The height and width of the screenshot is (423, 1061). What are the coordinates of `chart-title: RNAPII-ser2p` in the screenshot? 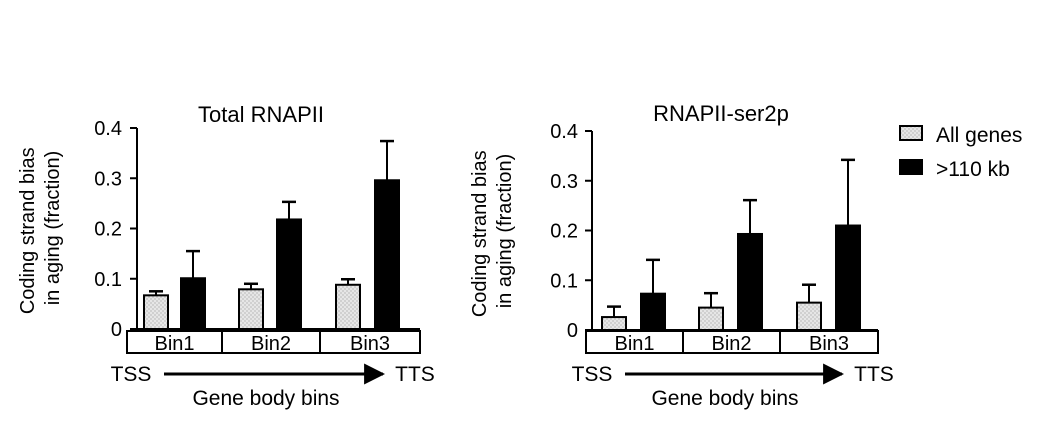 It's located at (721, 113).